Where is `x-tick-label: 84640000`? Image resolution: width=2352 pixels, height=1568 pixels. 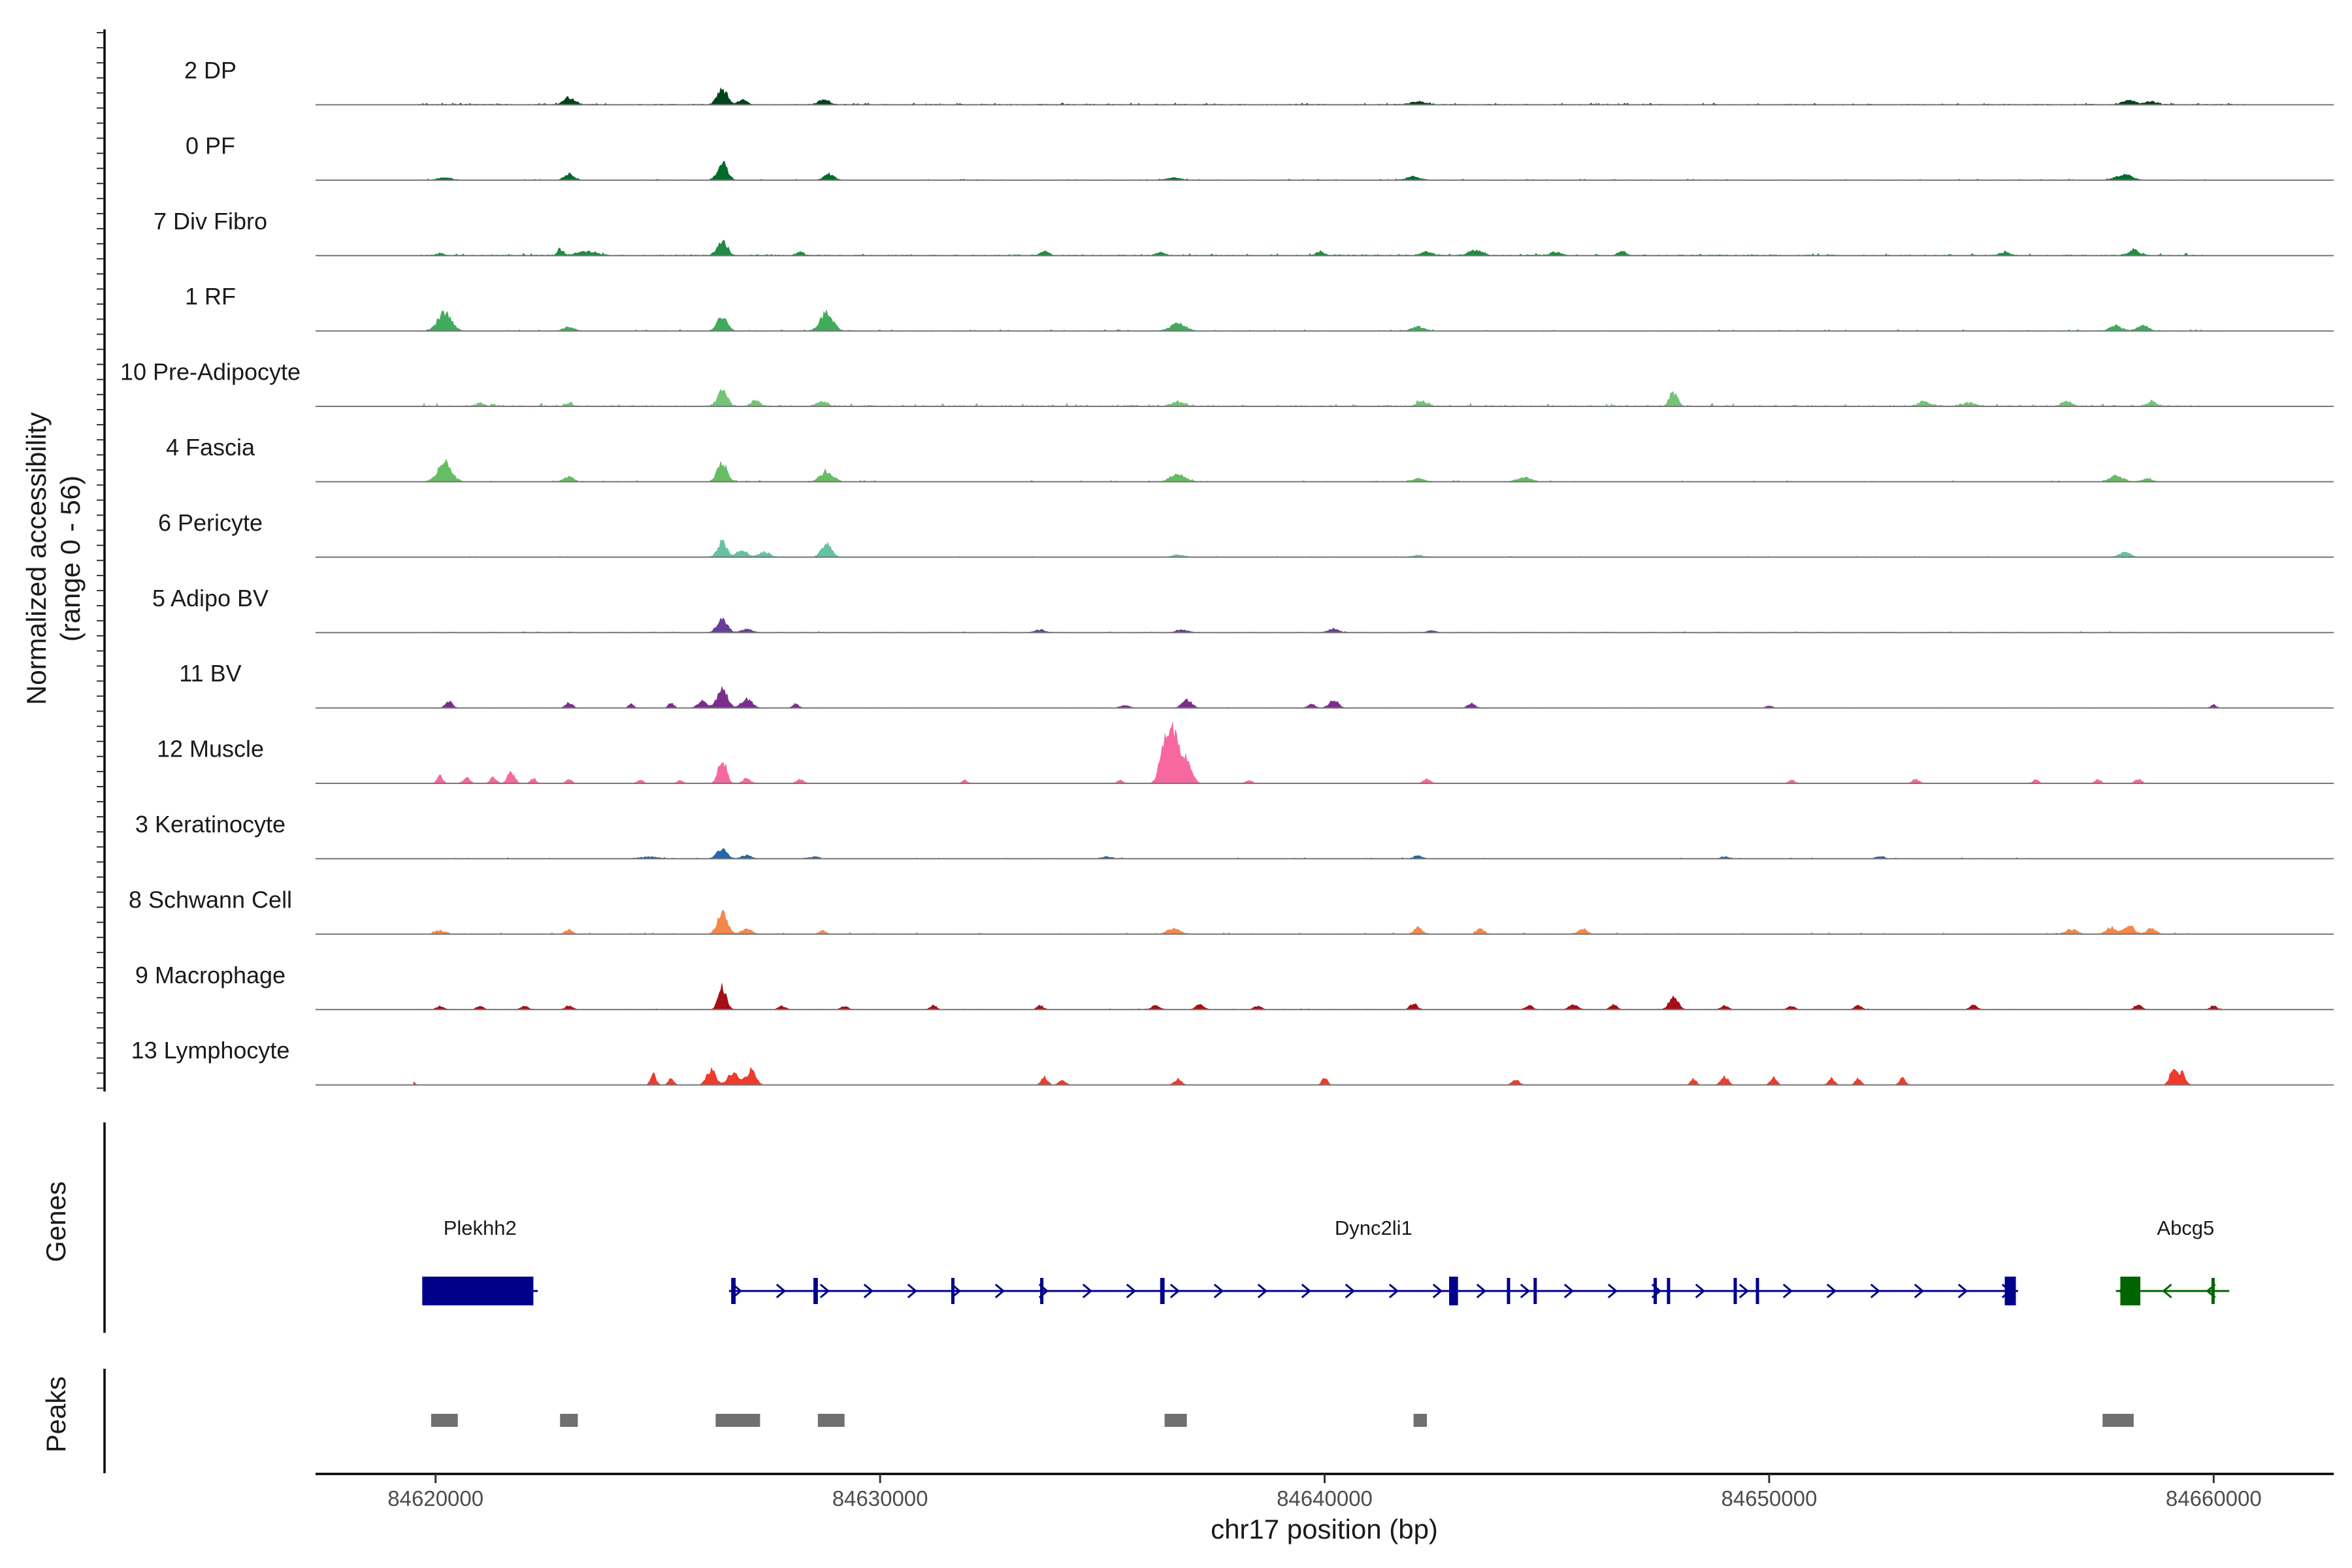 x-tick-label: 84640000 is located at coordinates (1325, 1498).